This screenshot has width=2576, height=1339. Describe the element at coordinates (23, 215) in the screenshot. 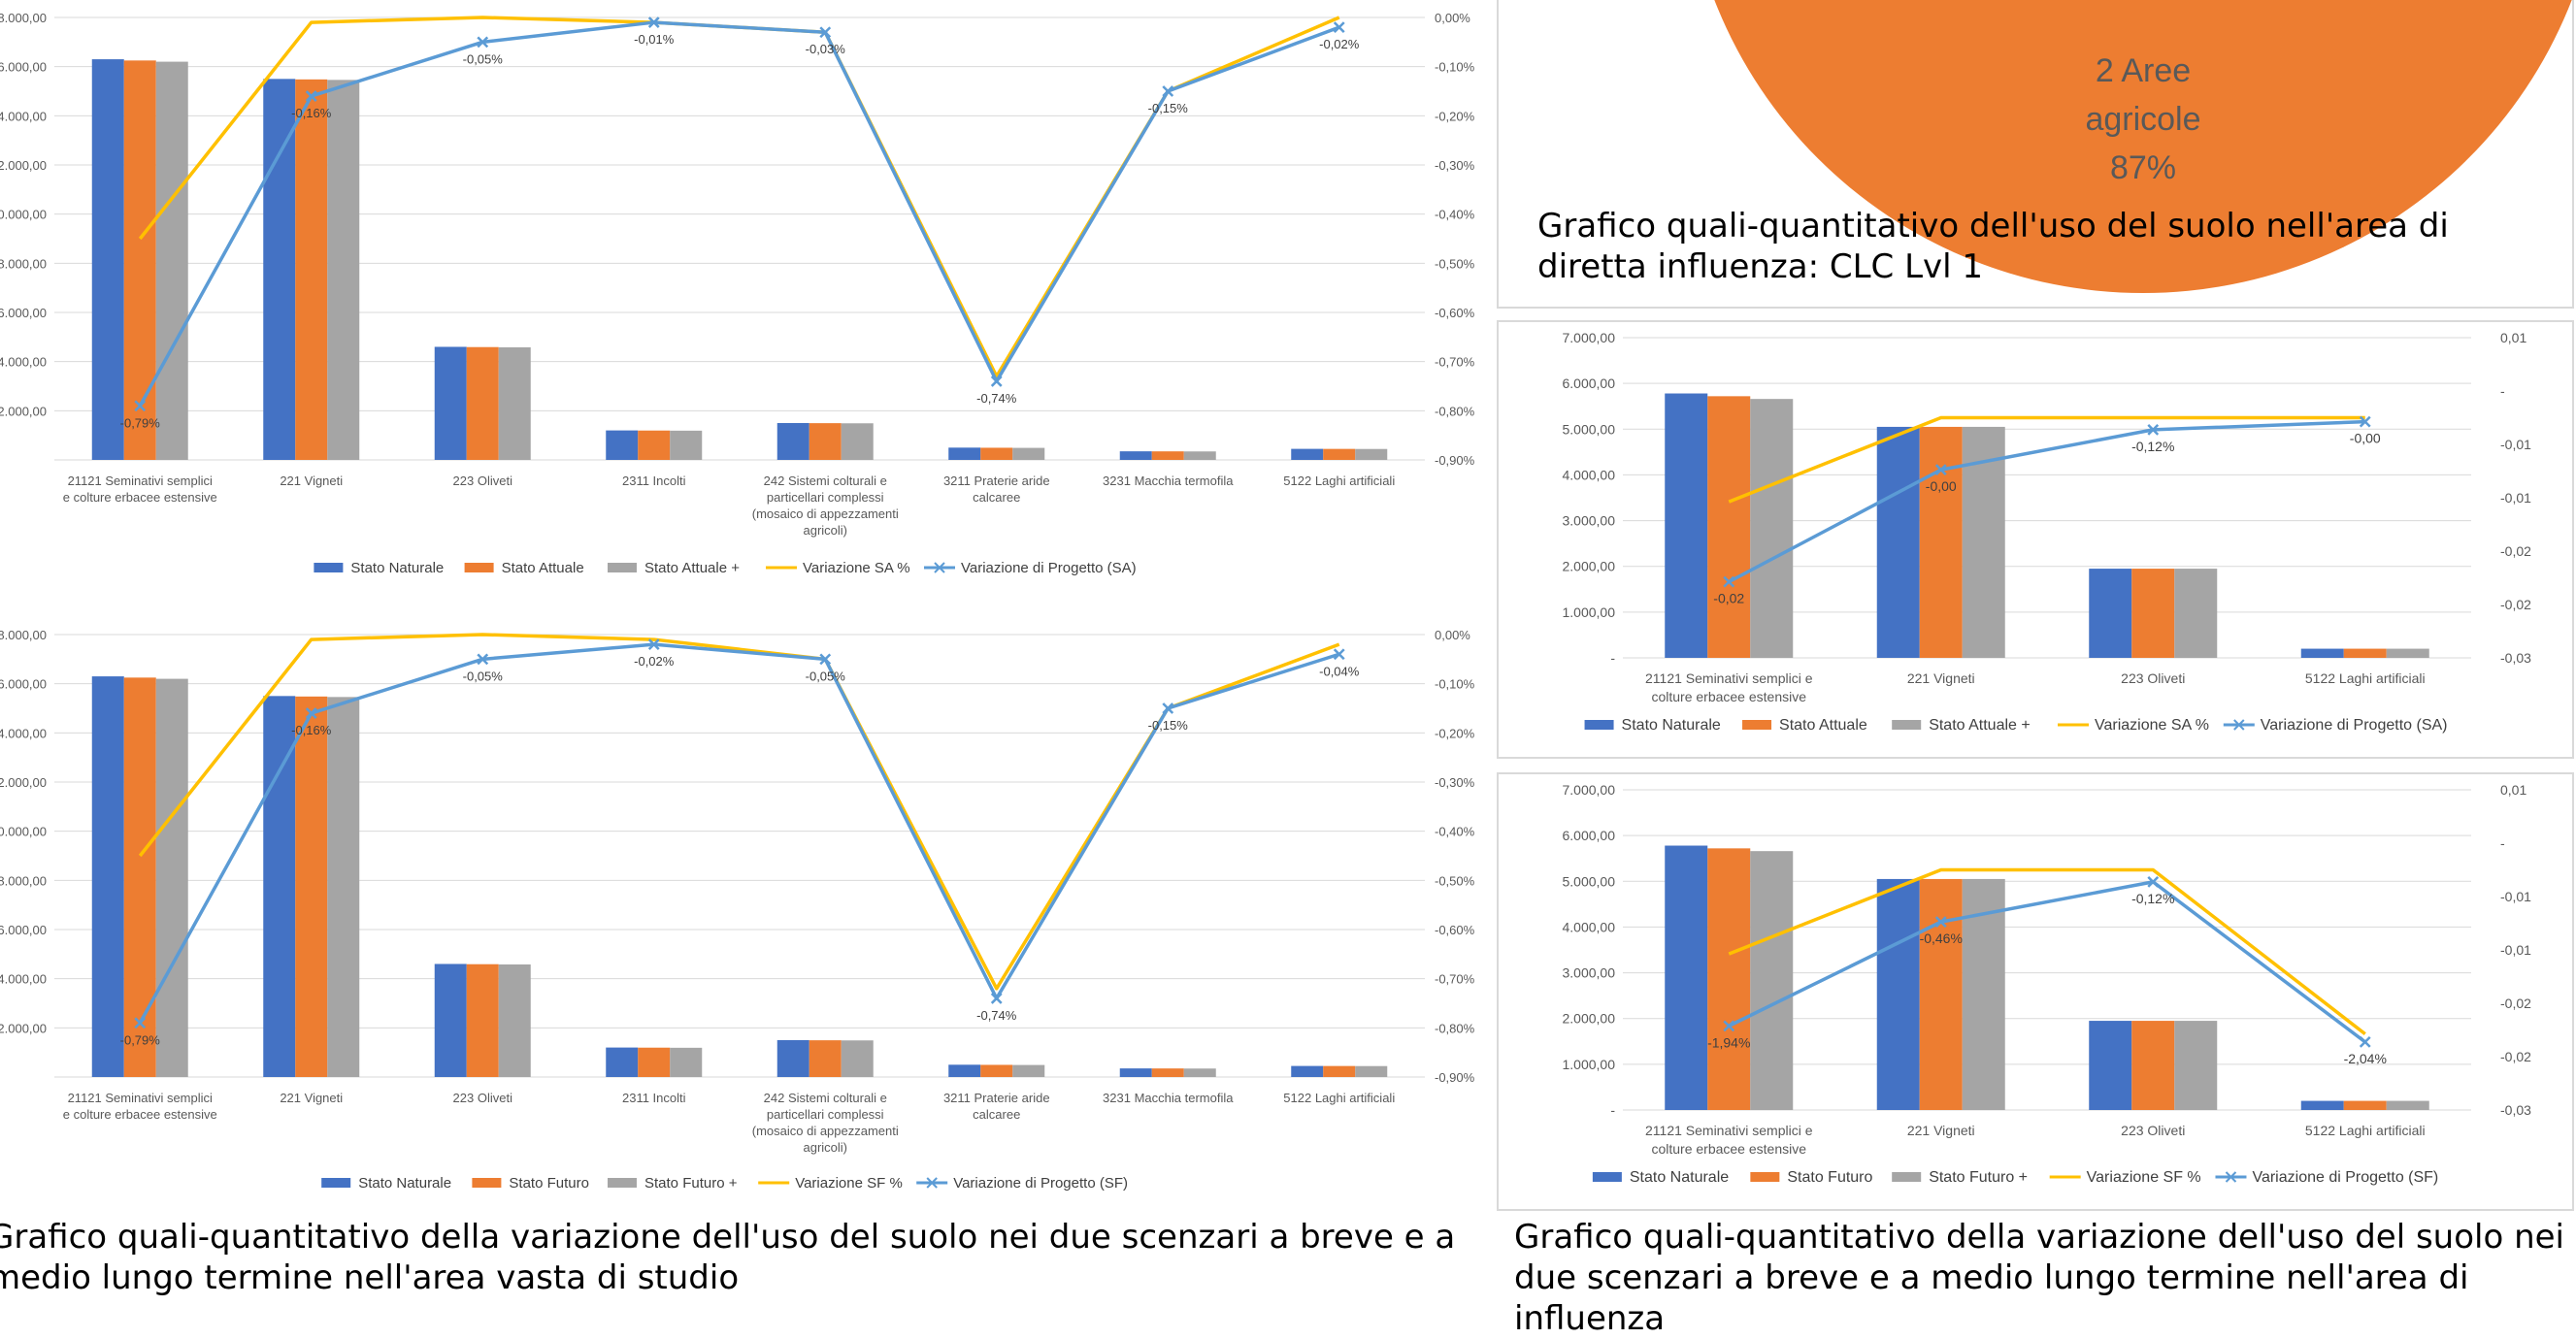

I see `y-tick-label: 10.000,00` at that location.